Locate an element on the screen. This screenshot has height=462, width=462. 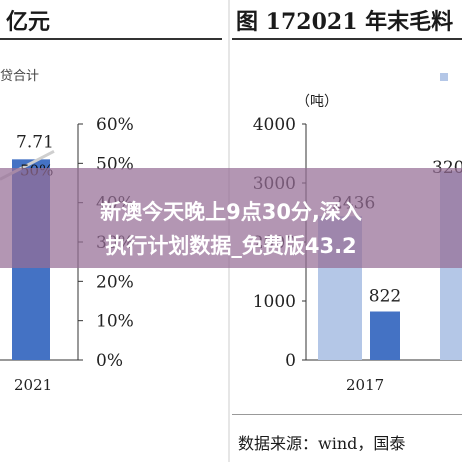
right-chart-title: 图 172021 年末毛料 is located at coordinates (345, 22).